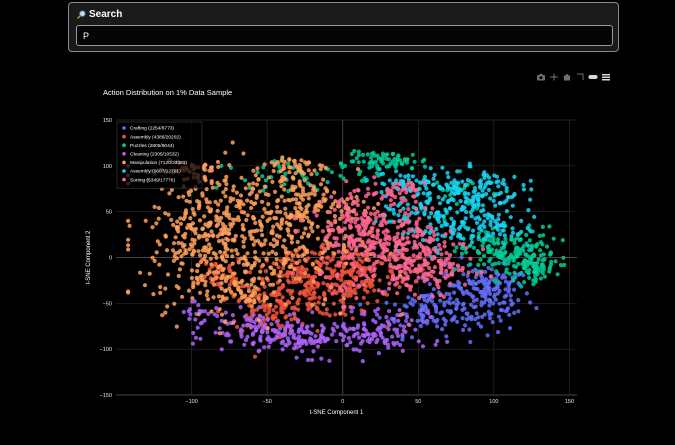  What do you see at coordinates (154, 155) in the screenshot?
I see `legend-item-label: Cleaning (2305/10532)` at bounding box center [154, 155].